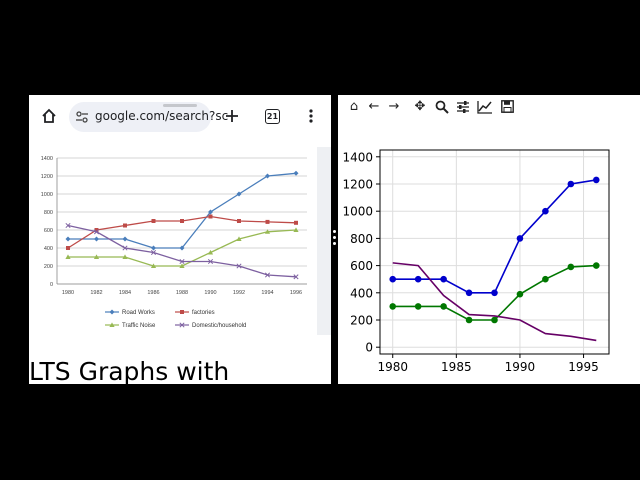 The image size is (640, 480). Describe the element at coordinates (456, 367) in the screenshot. I see `x-tick-label: 1985` at that location.